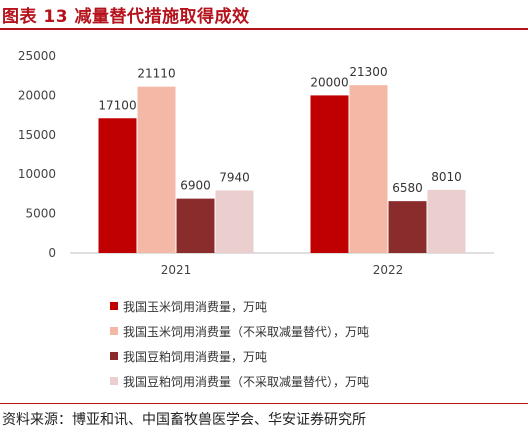  What do you see at coordinates (37, 95) in the screenshot?
I see `y-tick-label: 20000` at bounding box center [37, 95].